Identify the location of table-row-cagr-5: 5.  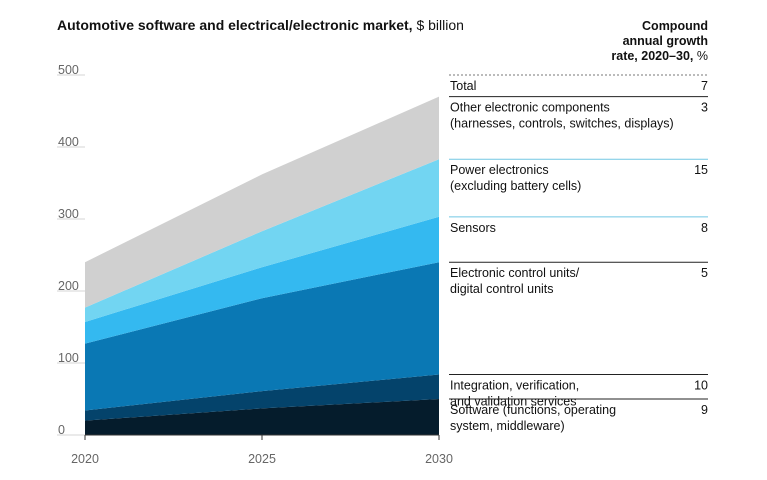
(704, 273).